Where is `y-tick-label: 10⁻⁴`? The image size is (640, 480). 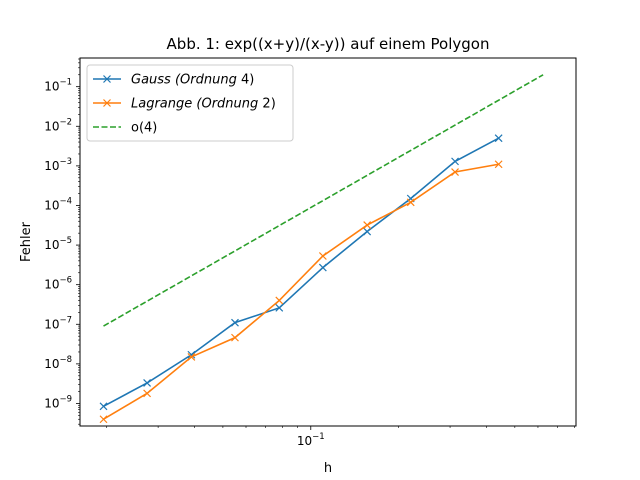 y-tick-label: 10⁻⁴ is located at coordinates (58, 204).